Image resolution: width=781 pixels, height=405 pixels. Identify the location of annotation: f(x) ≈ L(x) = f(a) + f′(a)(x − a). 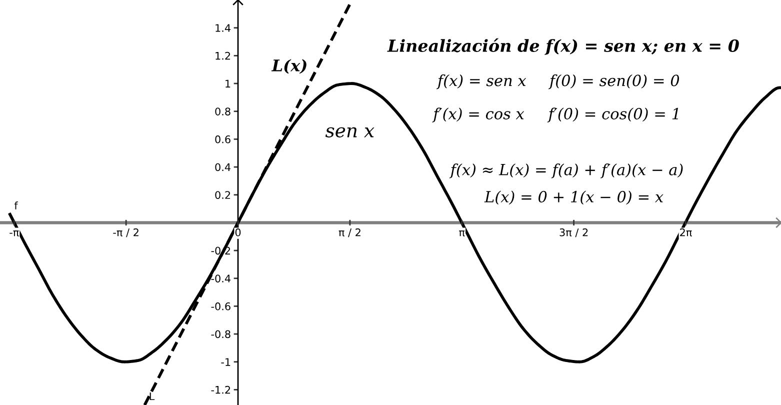
(566, 171).